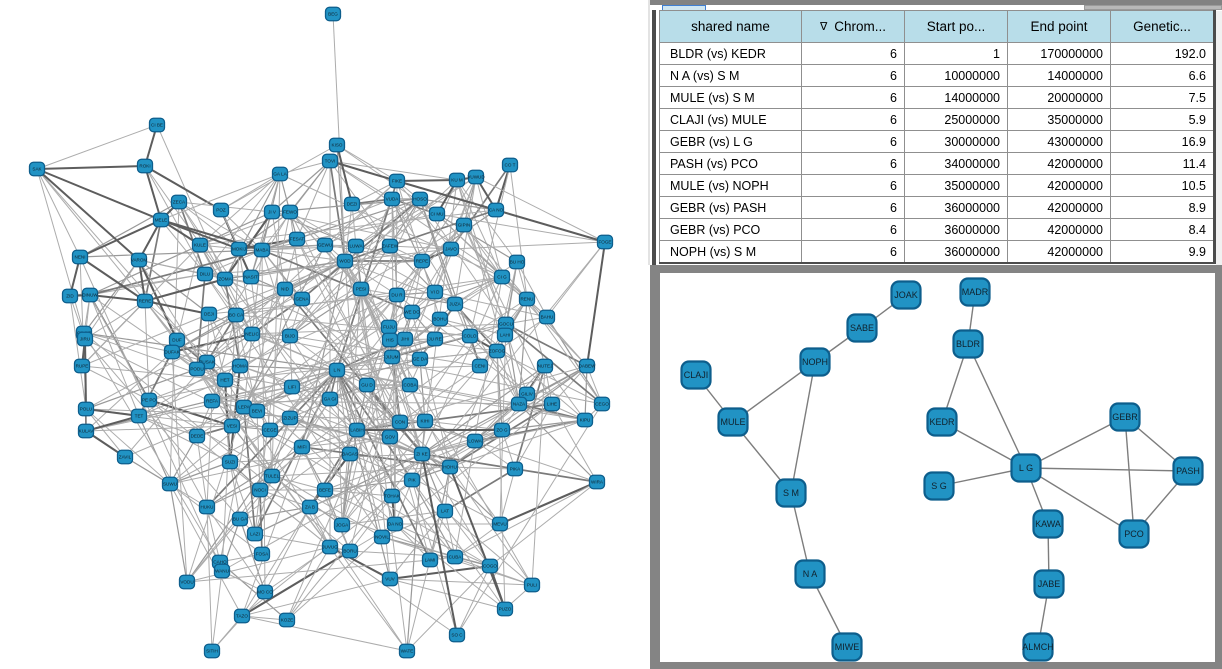  What do you see at coordinates (89, 295) in the screenshot?
I see `graph-node: DINUW` at bounding box center [89, 295].